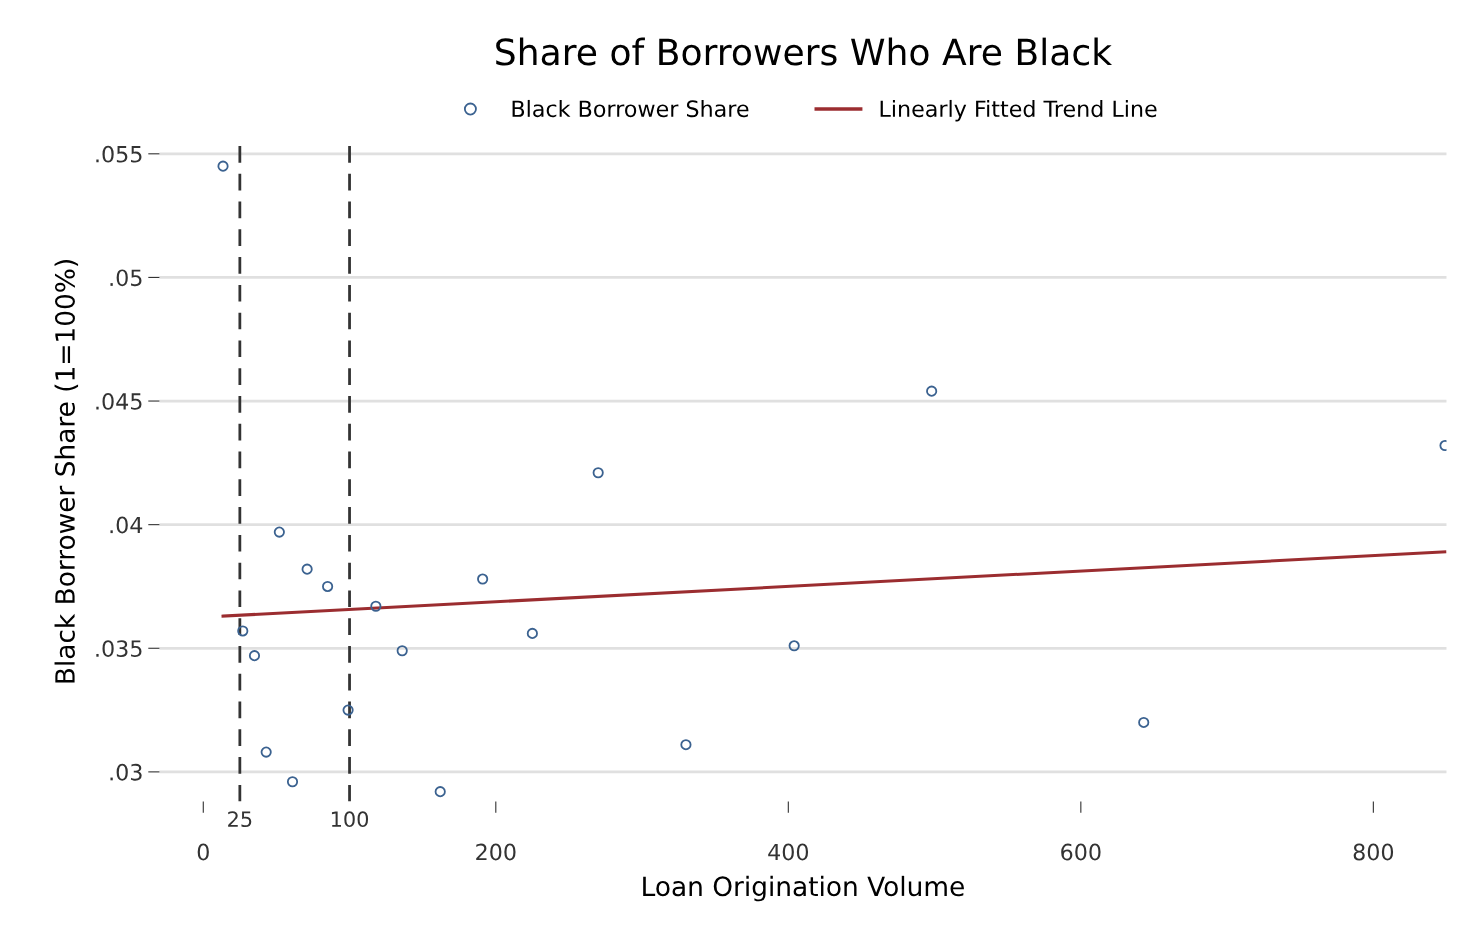  What do you see at coordinates (803, 888) in the screenshot?
I see `x-axis-title: Loan Origination Volume` at bounding box center [803, 888].